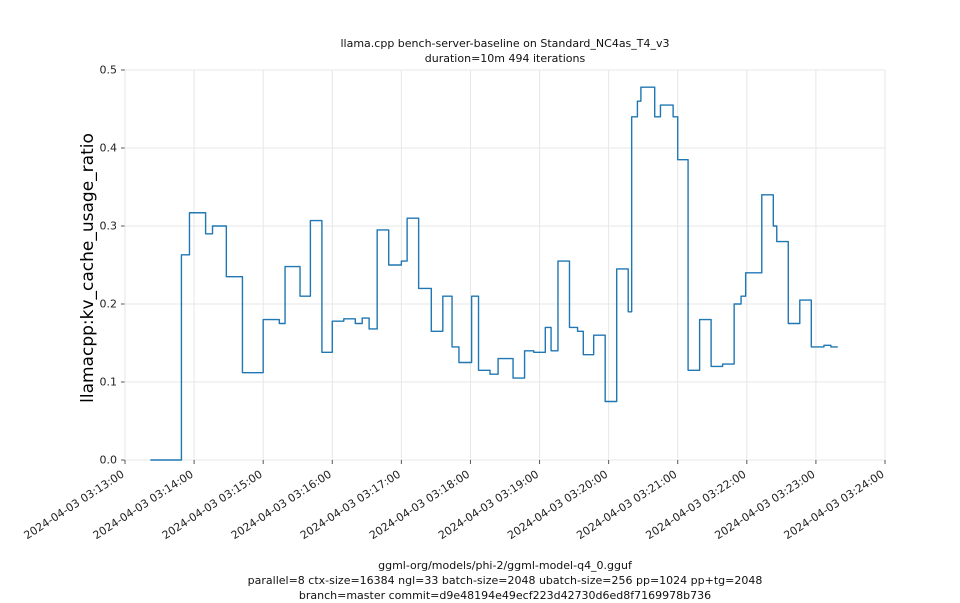  Describe the element at coordinates (109, 148) in the screenshot. I see `y-tick-label: 0.4` at that location.